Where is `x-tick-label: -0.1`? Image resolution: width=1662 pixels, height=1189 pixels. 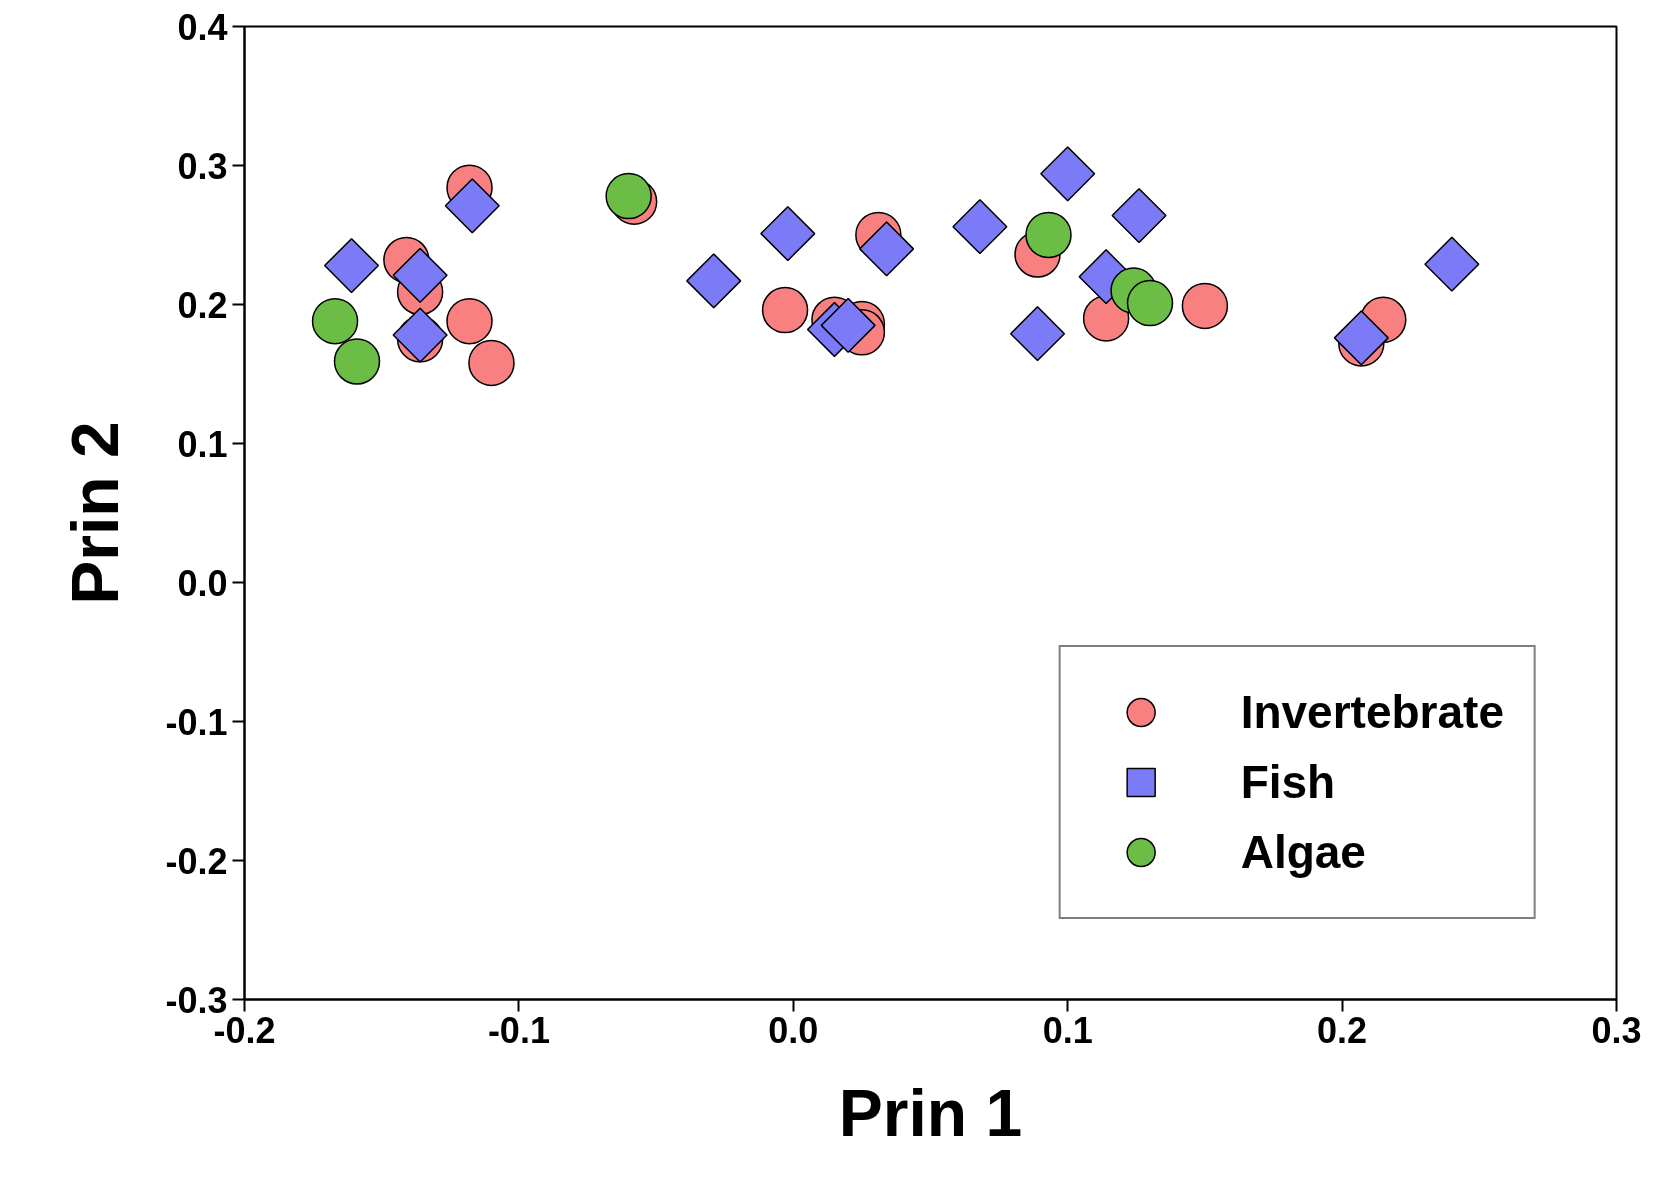 x-tick-label: -0.1 is located at coordinates (518, 1030).